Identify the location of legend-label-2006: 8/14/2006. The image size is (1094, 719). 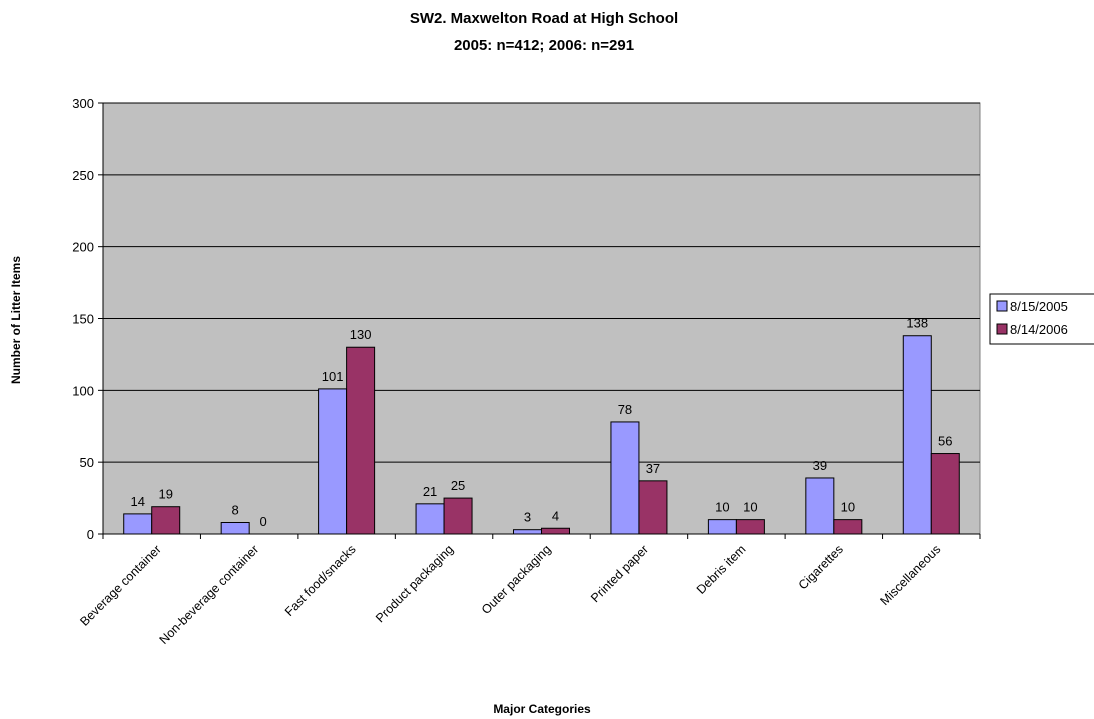
(1039, 329).